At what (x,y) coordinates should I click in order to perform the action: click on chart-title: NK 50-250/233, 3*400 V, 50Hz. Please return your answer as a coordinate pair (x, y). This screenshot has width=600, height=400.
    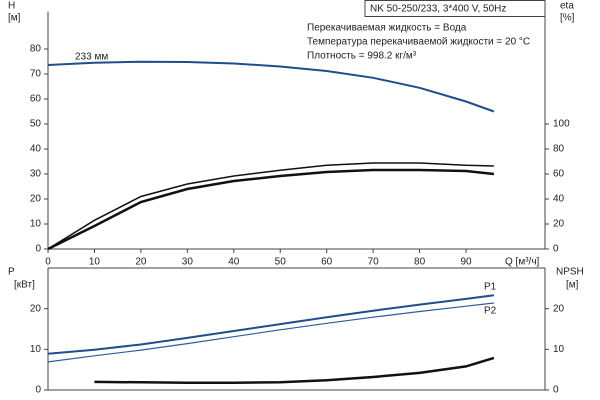
    Looking at the image, I should click on (438, 9).